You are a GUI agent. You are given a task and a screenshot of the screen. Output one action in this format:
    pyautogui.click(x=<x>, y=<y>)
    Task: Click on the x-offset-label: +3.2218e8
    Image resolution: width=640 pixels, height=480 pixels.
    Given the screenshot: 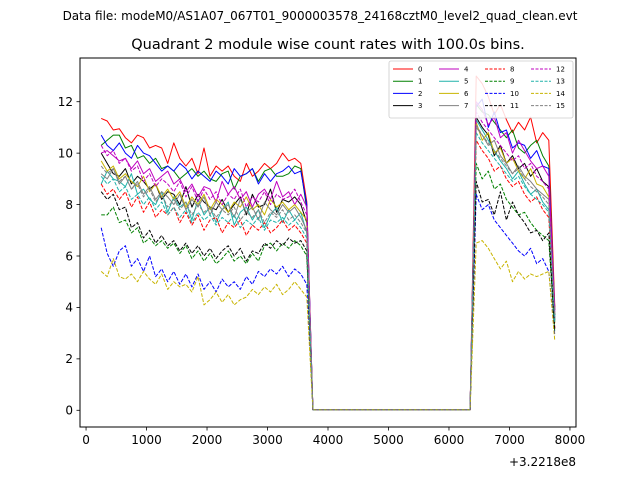 What is the action you would take?
    pyautogui.click(x=542, y=462)
    